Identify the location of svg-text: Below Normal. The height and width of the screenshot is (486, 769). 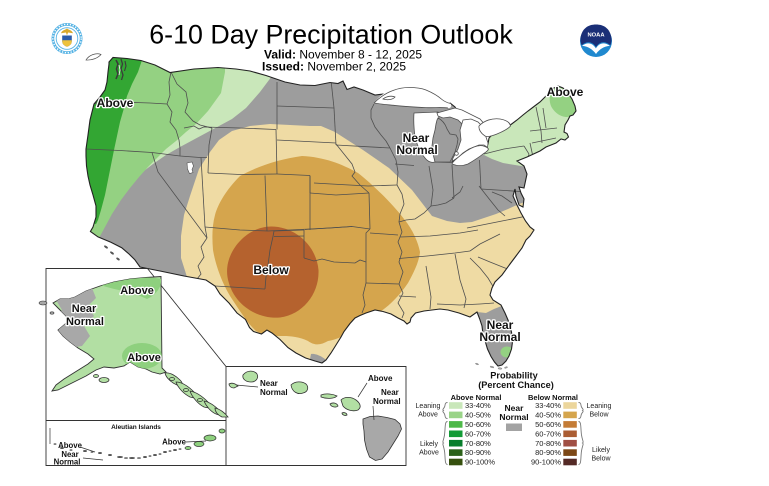
(553, 397).